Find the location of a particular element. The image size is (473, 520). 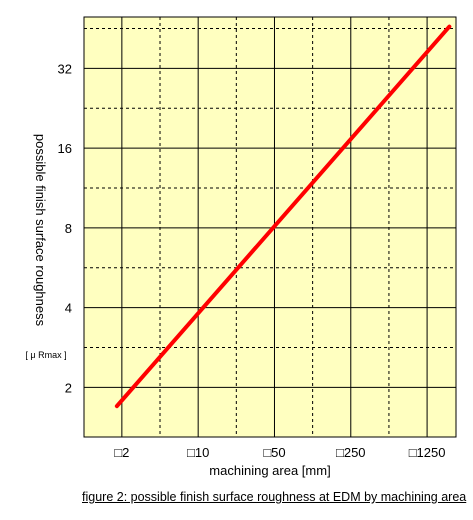

y-tick-labels: 2 4 8 16 32 is located at coordinates (65, 228).